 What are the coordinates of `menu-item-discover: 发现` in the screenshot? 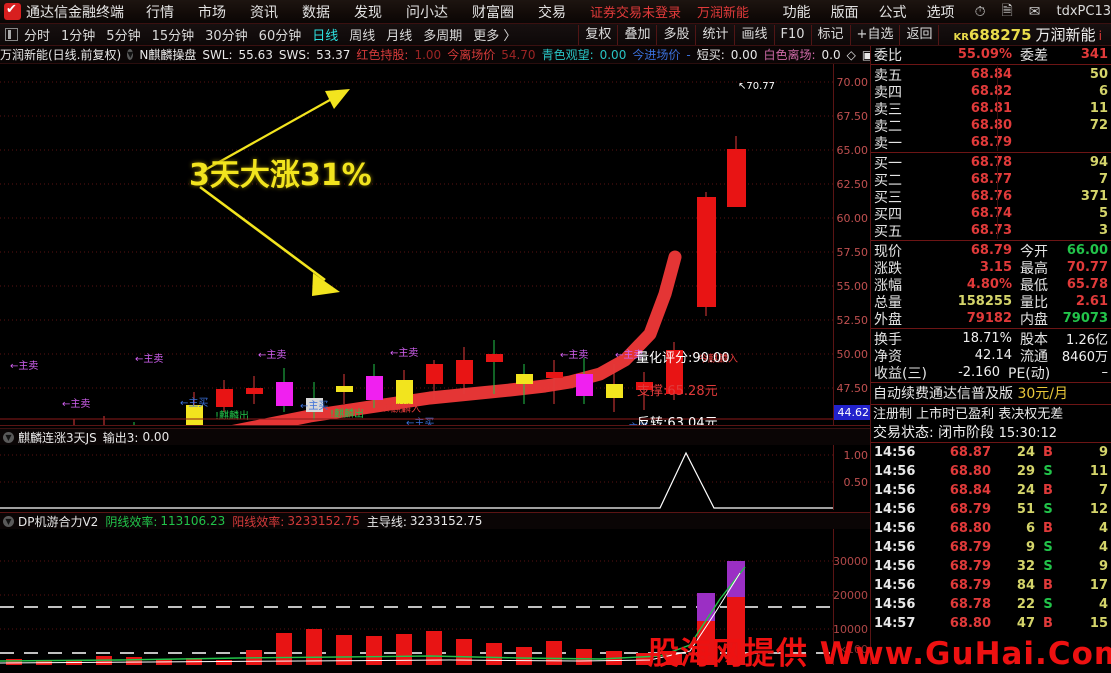 It's located at (368, 12).